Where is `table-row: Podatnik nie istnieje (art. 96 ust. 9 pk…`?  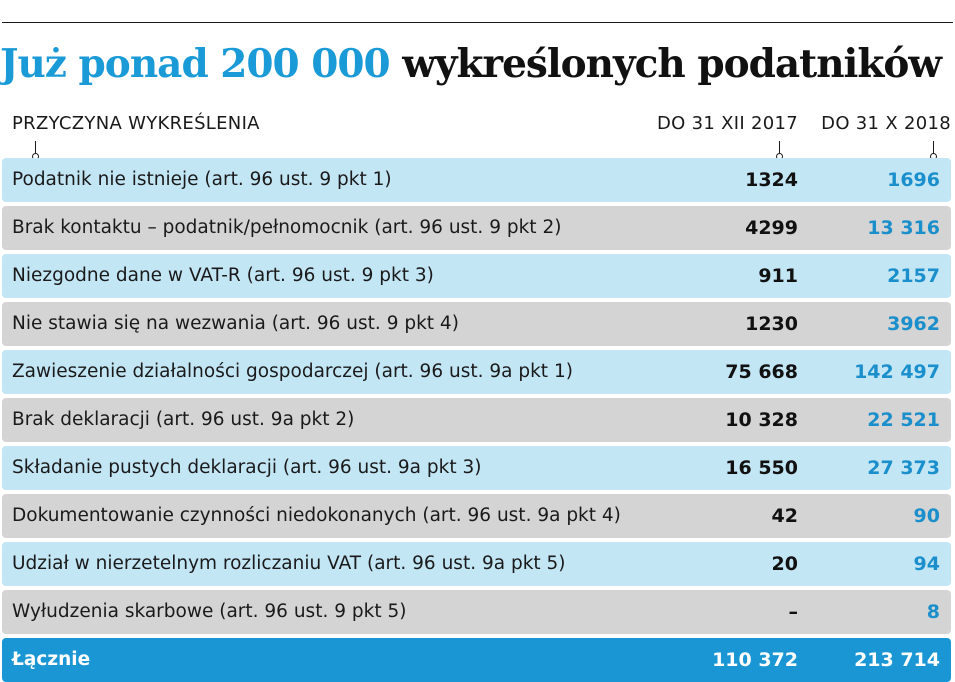 table-row: Podatnik nie istnieje (art. 96 ust. 9 pk… is located at coordinates (476, 180).